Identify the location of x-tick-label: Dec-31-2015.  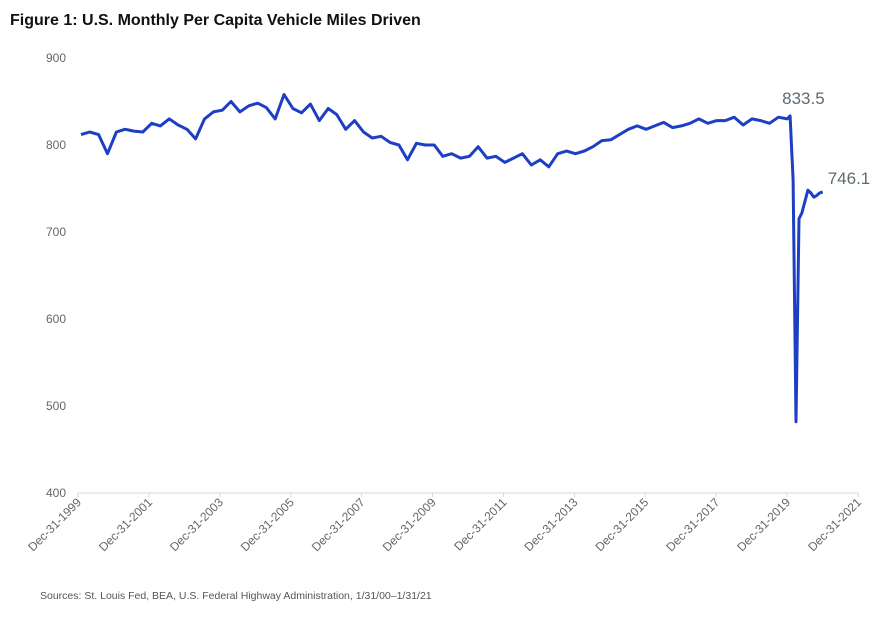
(621, 524).